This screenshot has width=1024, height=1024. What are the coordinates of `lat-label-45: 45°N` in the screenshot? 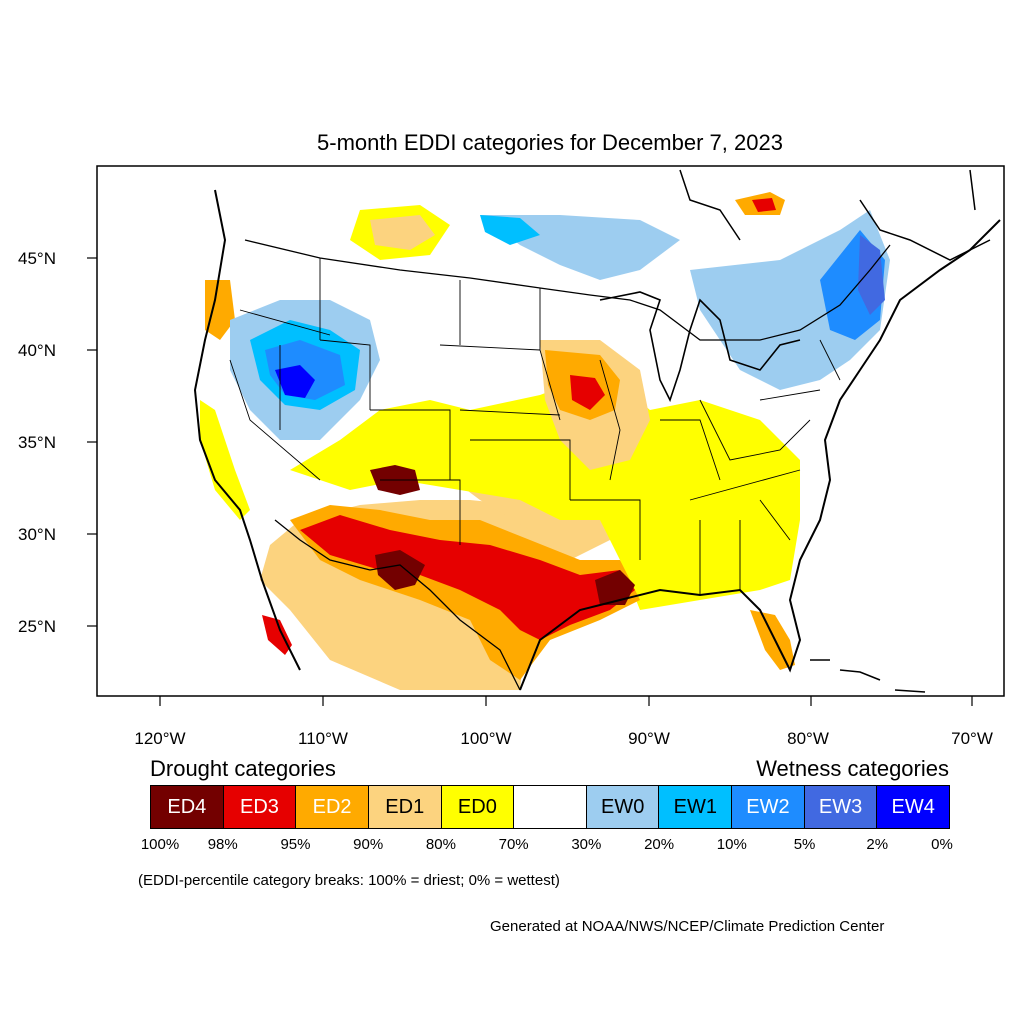 It's located at (37, 258).